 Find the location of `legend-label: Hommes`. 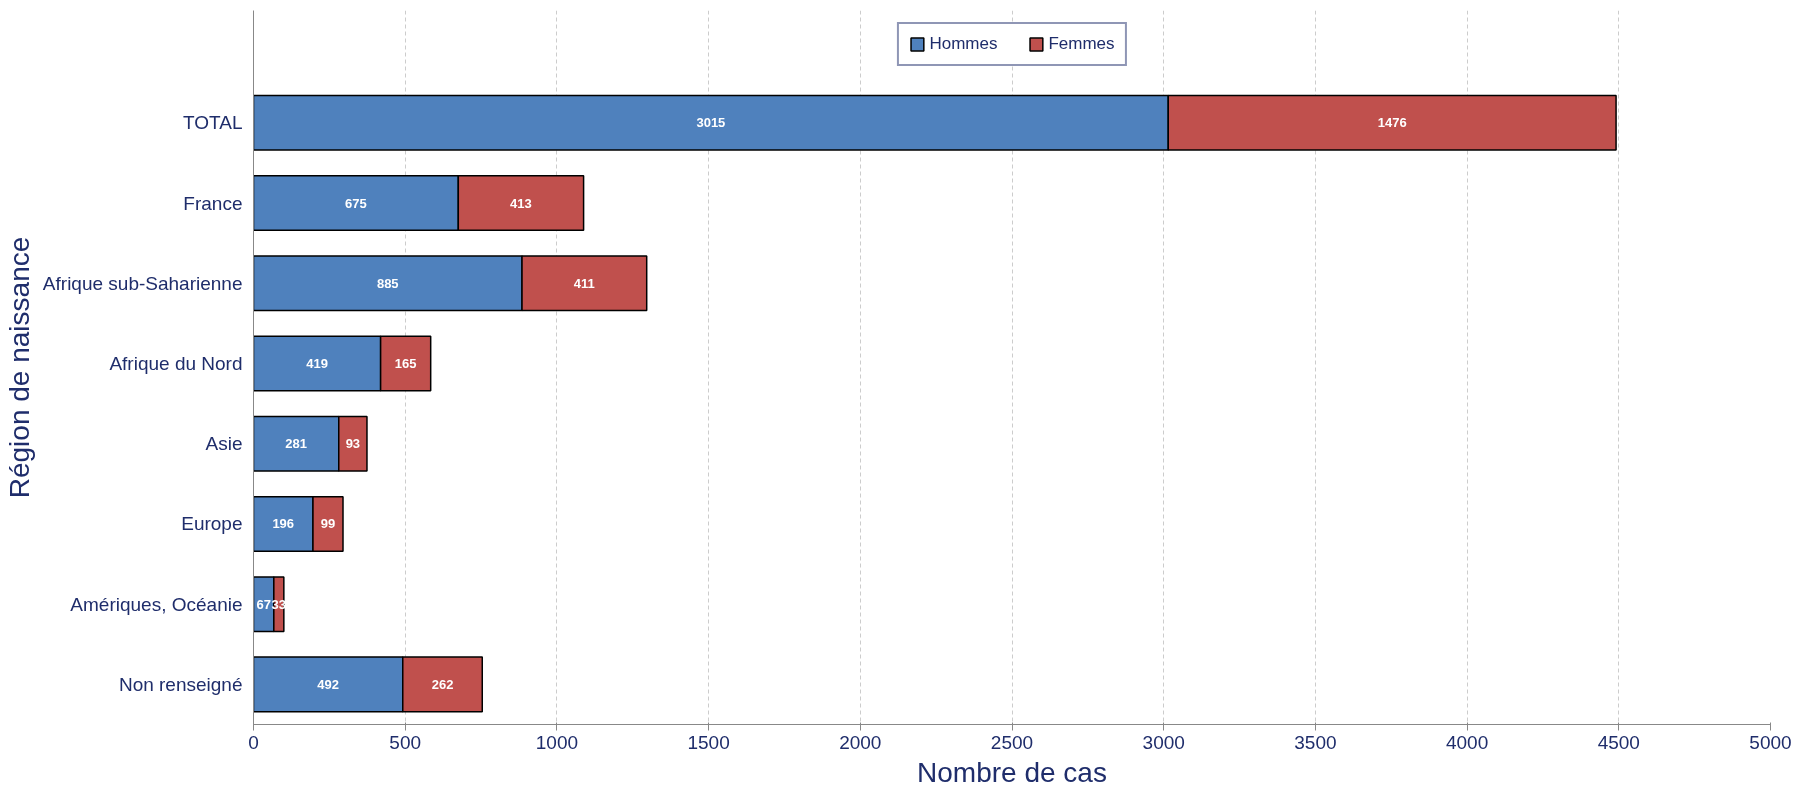

legend-label: Hommes is located at coordinates (963, 44).